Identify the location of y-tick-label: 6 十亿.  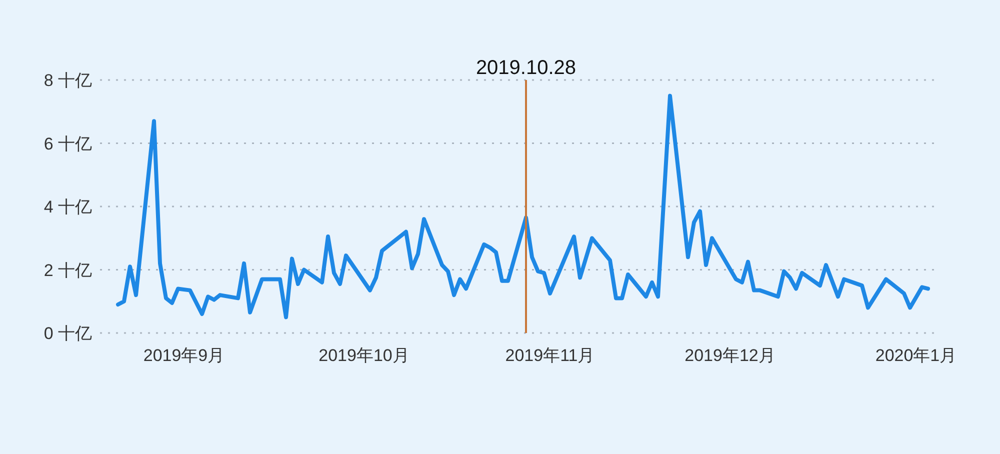
(68, 144).